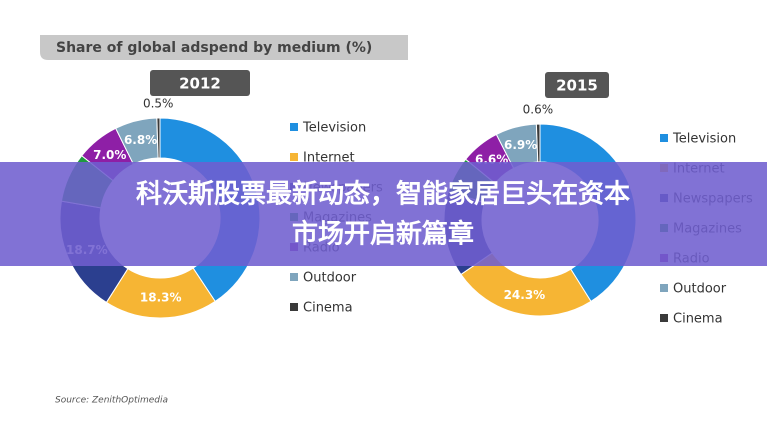 The image size is (767, 429). I want to click on chart-title: 2012, so click(200, 84).